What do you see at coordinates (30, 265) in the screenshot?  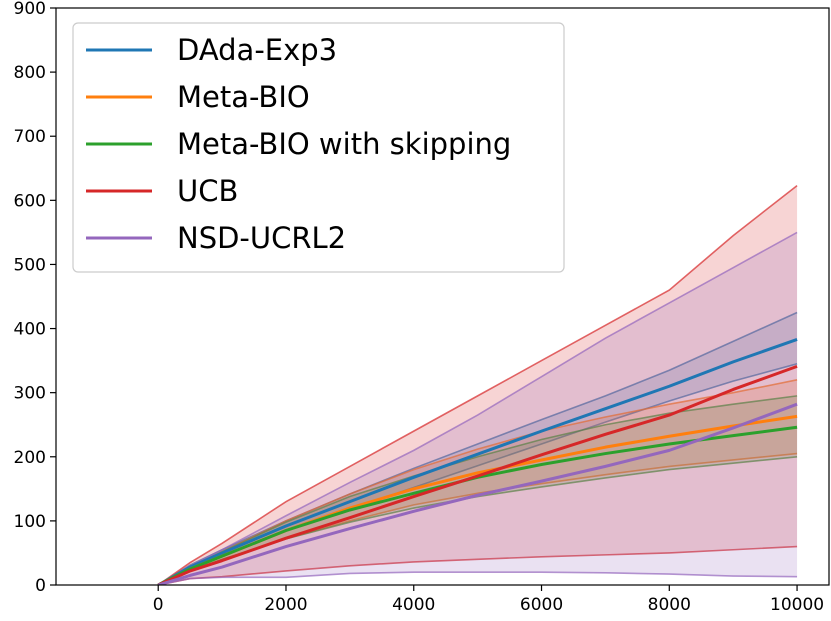 I see `y-tick-label: 500` at bounding box center [30, 265].